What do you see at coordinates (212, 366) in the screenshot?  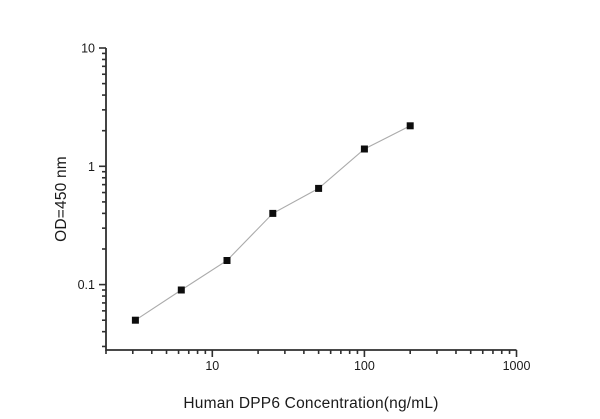 I see `x-tick-label: 10` at bounding box center [212, 366].